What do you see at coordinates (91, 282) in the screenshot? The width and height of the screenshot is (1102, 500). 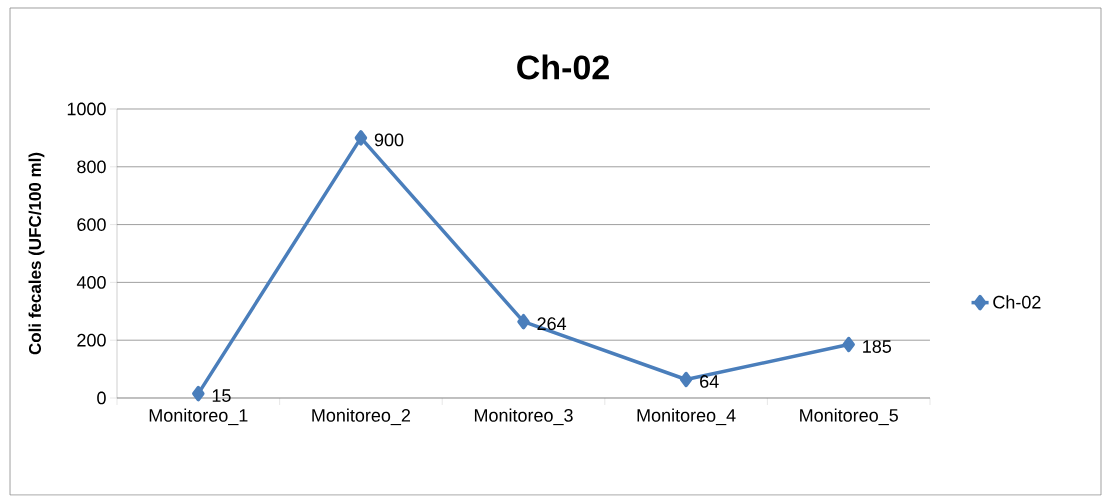 I see `y-tick-label: 400` at bounding box center [91, 282].